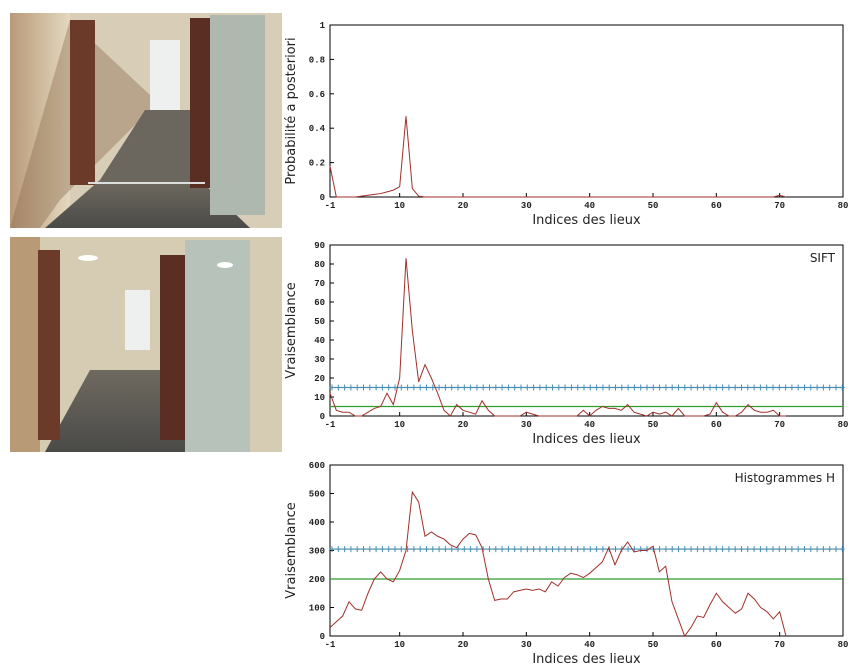 The image size is (850, 670). Describe the element at coordinates (319, 322) in the screenshot. I see `y-tick-label: 50` at that location.